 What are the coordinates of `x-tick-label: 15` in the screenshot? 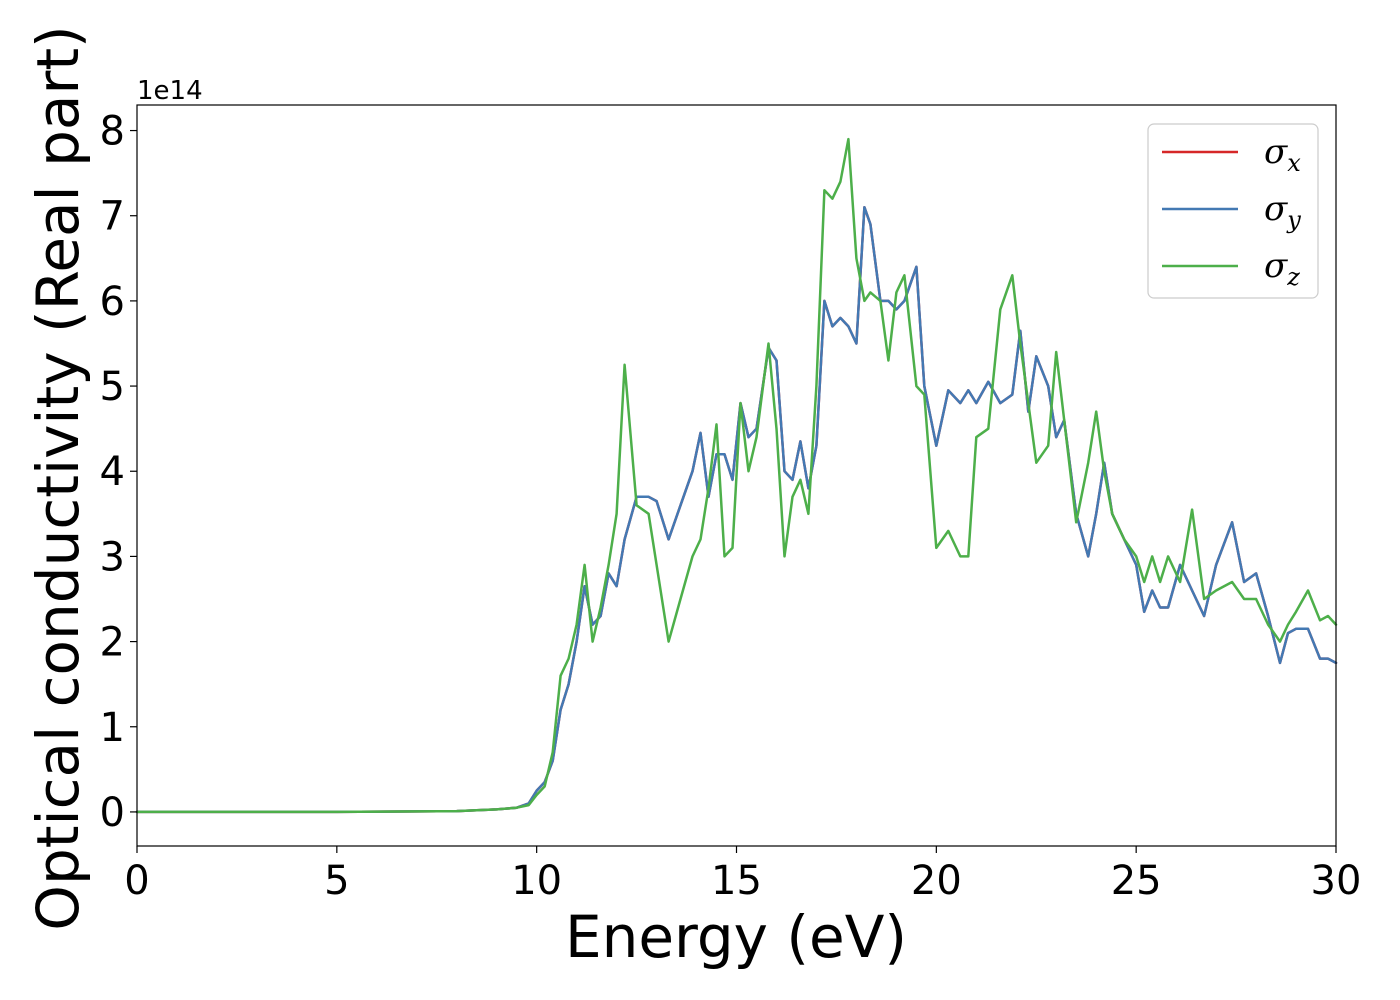 It's located at (736, 881).